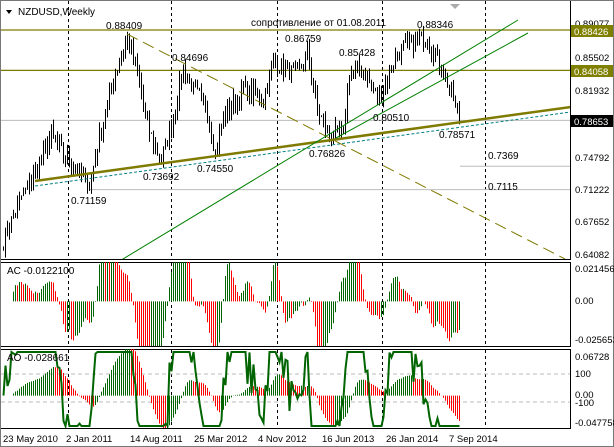  I want to click on svg-text: -100, so click(584, 403).